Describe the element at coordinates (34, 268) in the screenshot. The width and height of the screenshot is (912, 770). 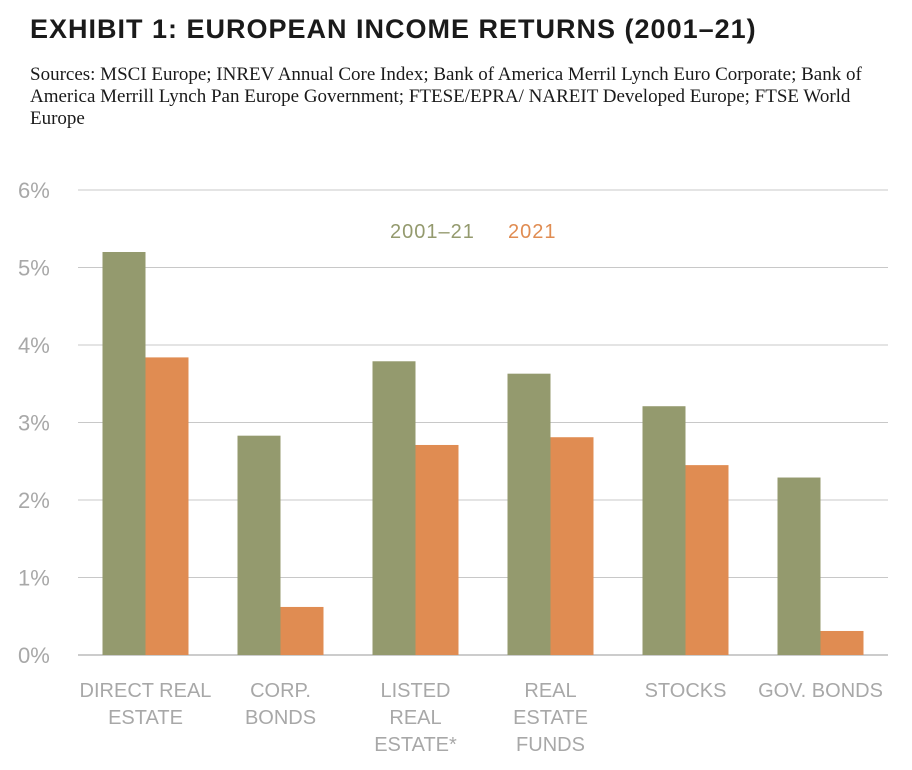
I see `y-tick-label: 5%` at that location.